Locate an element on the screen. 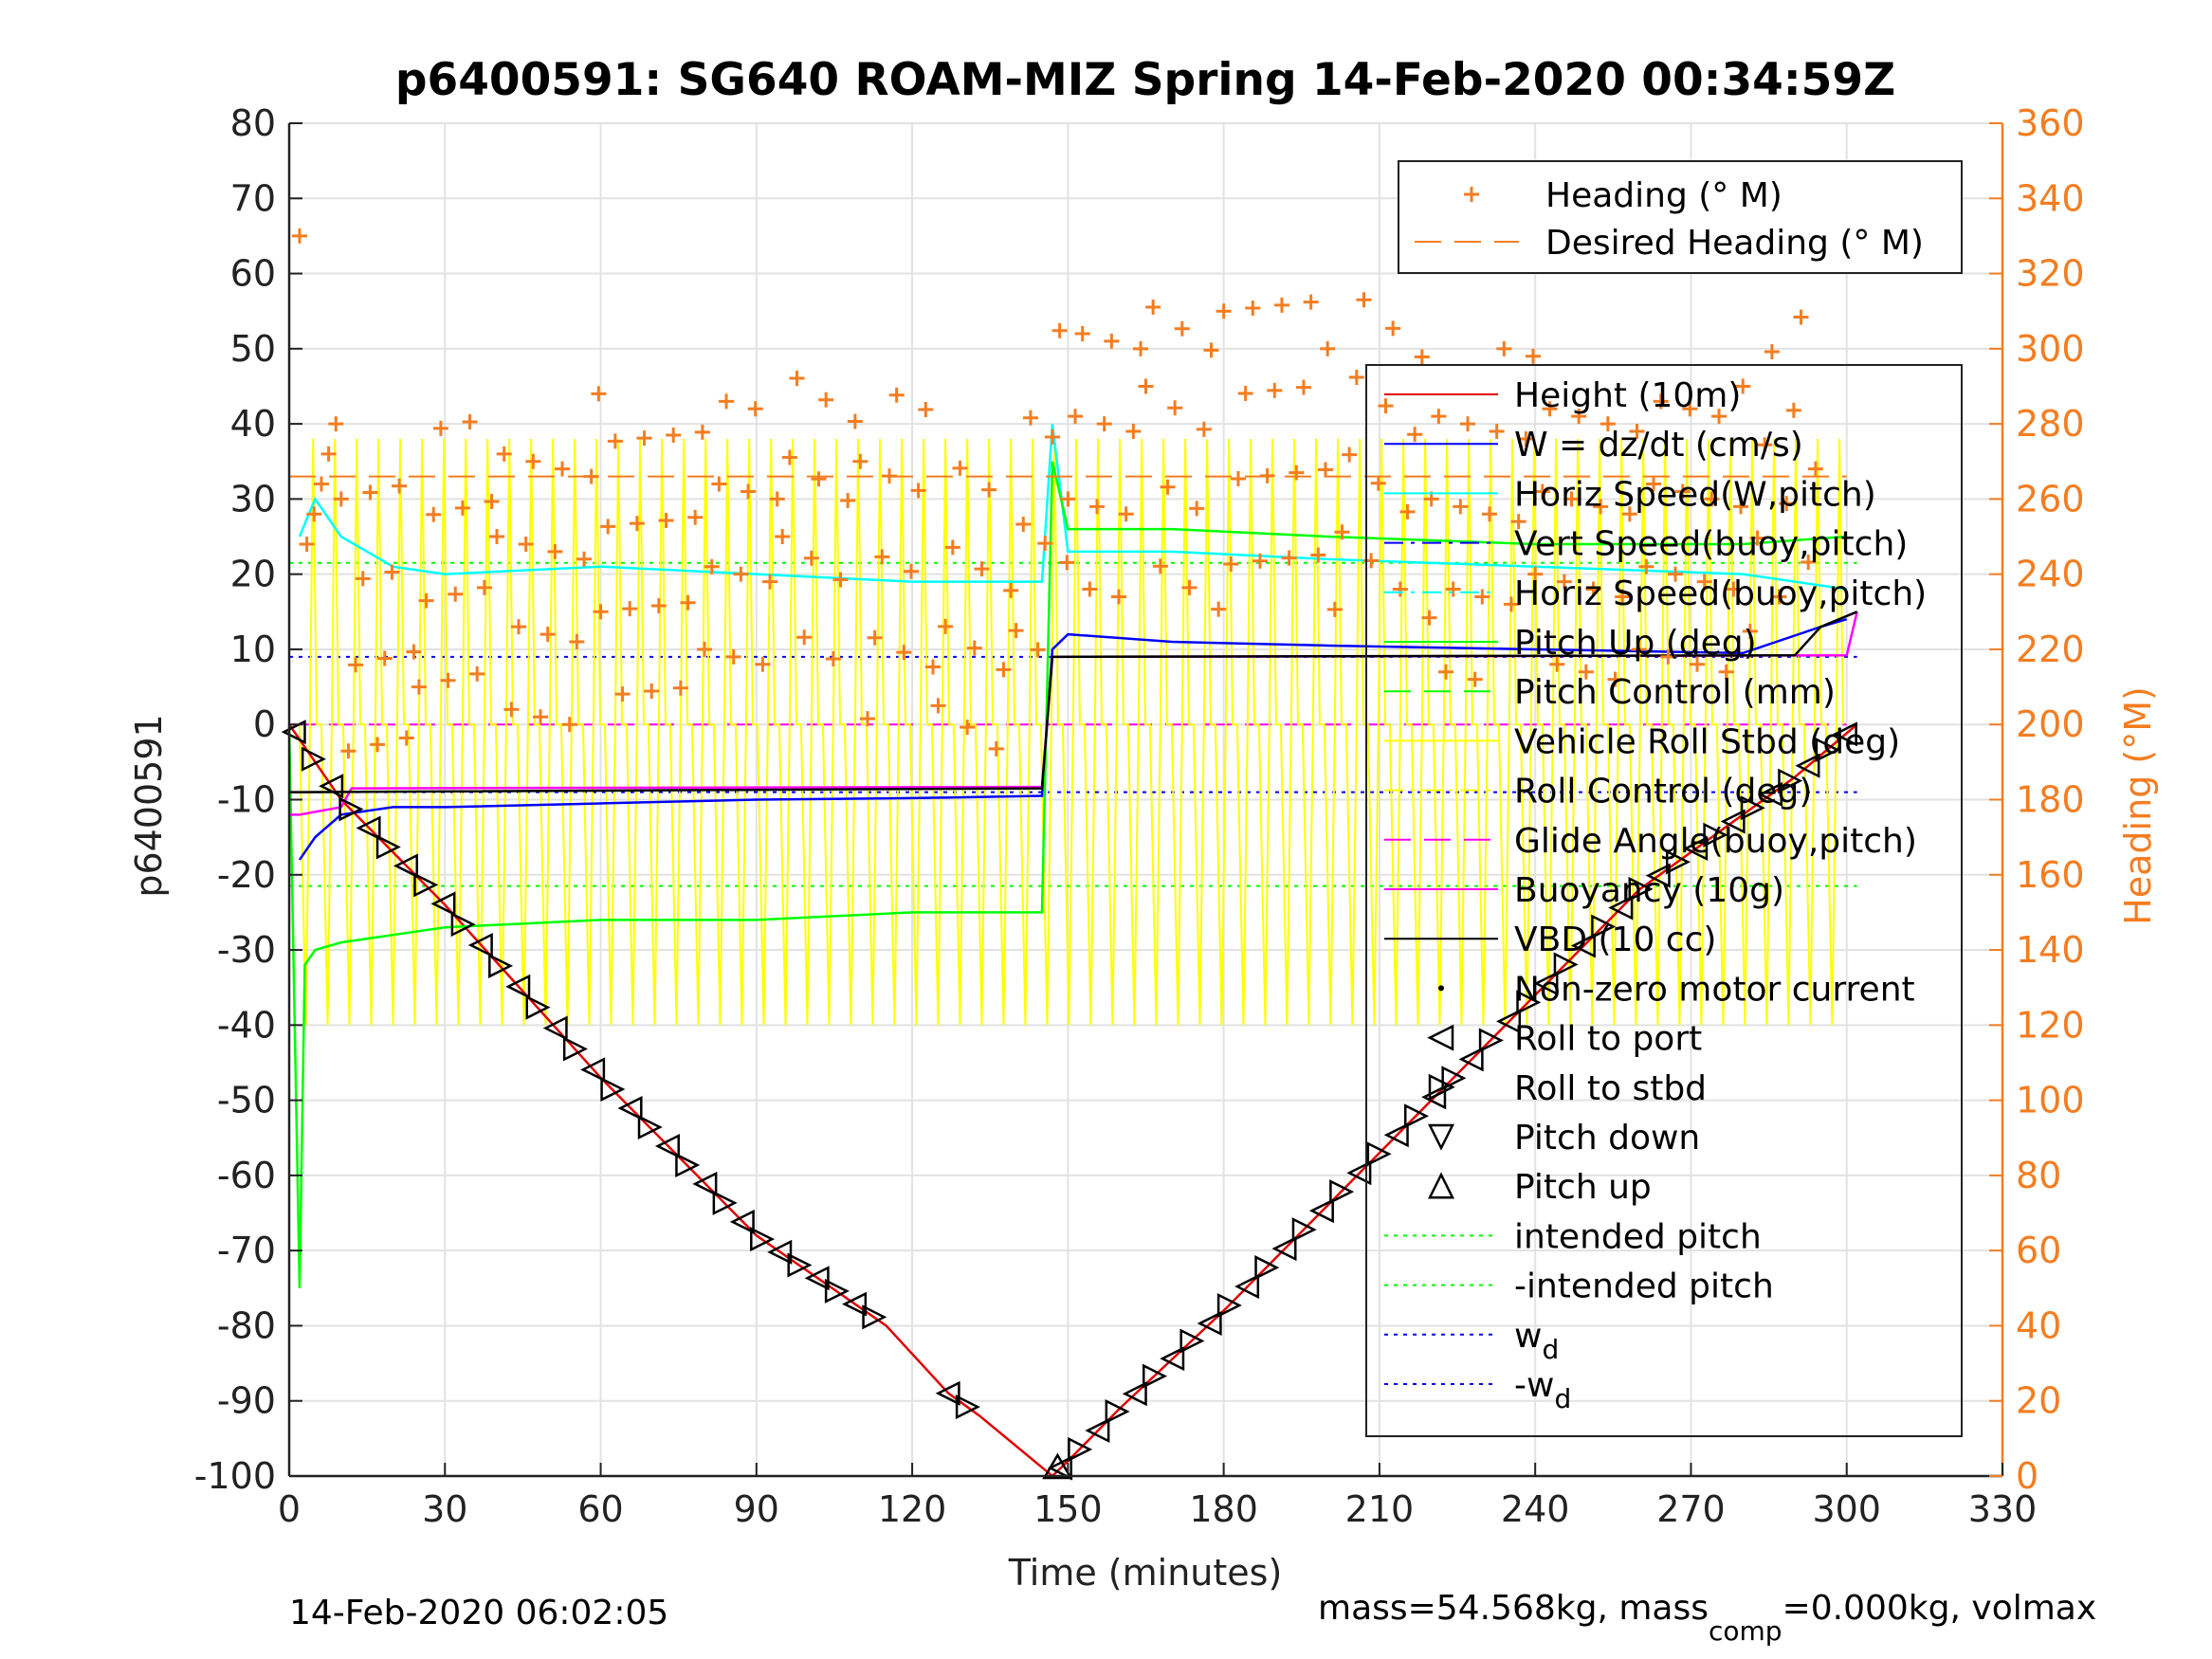  y2-tick-label: 240 is located at coordinates (2050, 574).